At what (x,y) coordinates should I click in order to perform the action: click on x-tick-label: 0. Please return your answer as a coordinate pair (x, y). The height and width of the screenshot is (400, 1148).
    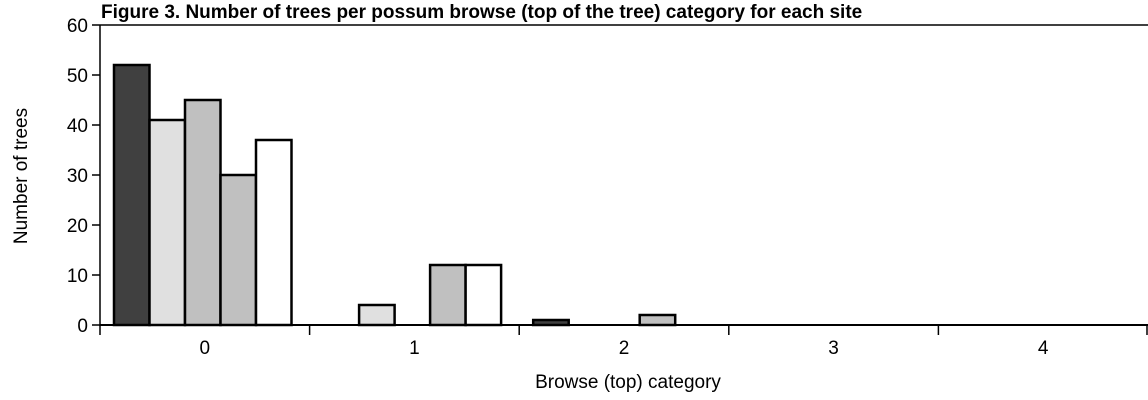
    Looking at the image, I should click on (205, 348).